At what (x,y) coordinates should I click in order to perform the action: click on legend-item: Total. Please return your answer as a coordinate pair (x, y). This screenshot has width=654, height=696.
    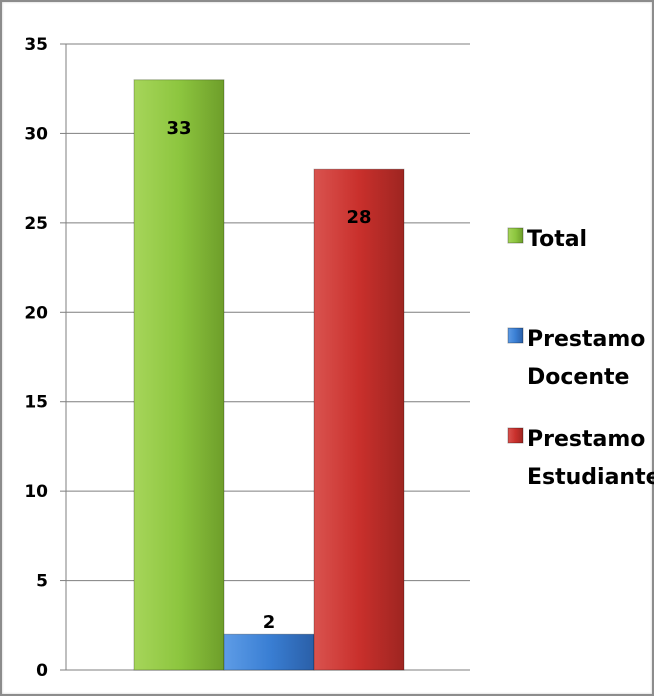
    Looking at the image, I should click on (547, 239).